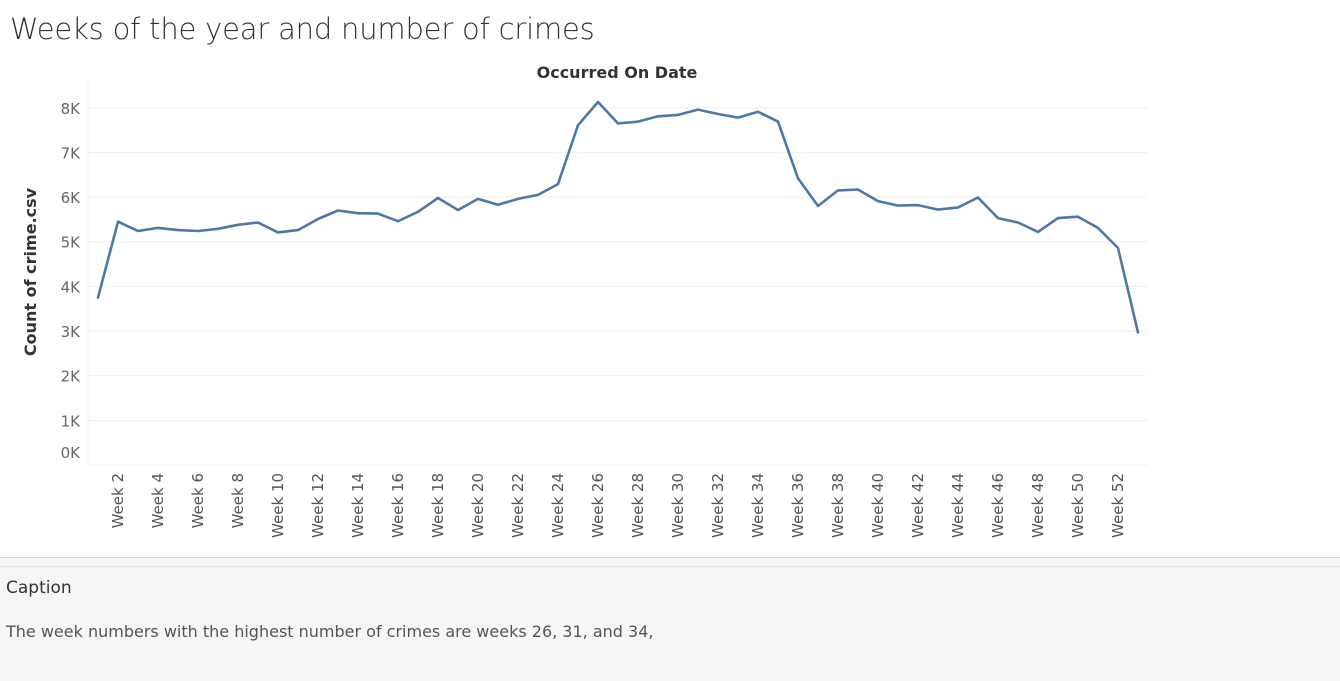  I want to click on x-tick-label: Week 20, so click(478, 505).